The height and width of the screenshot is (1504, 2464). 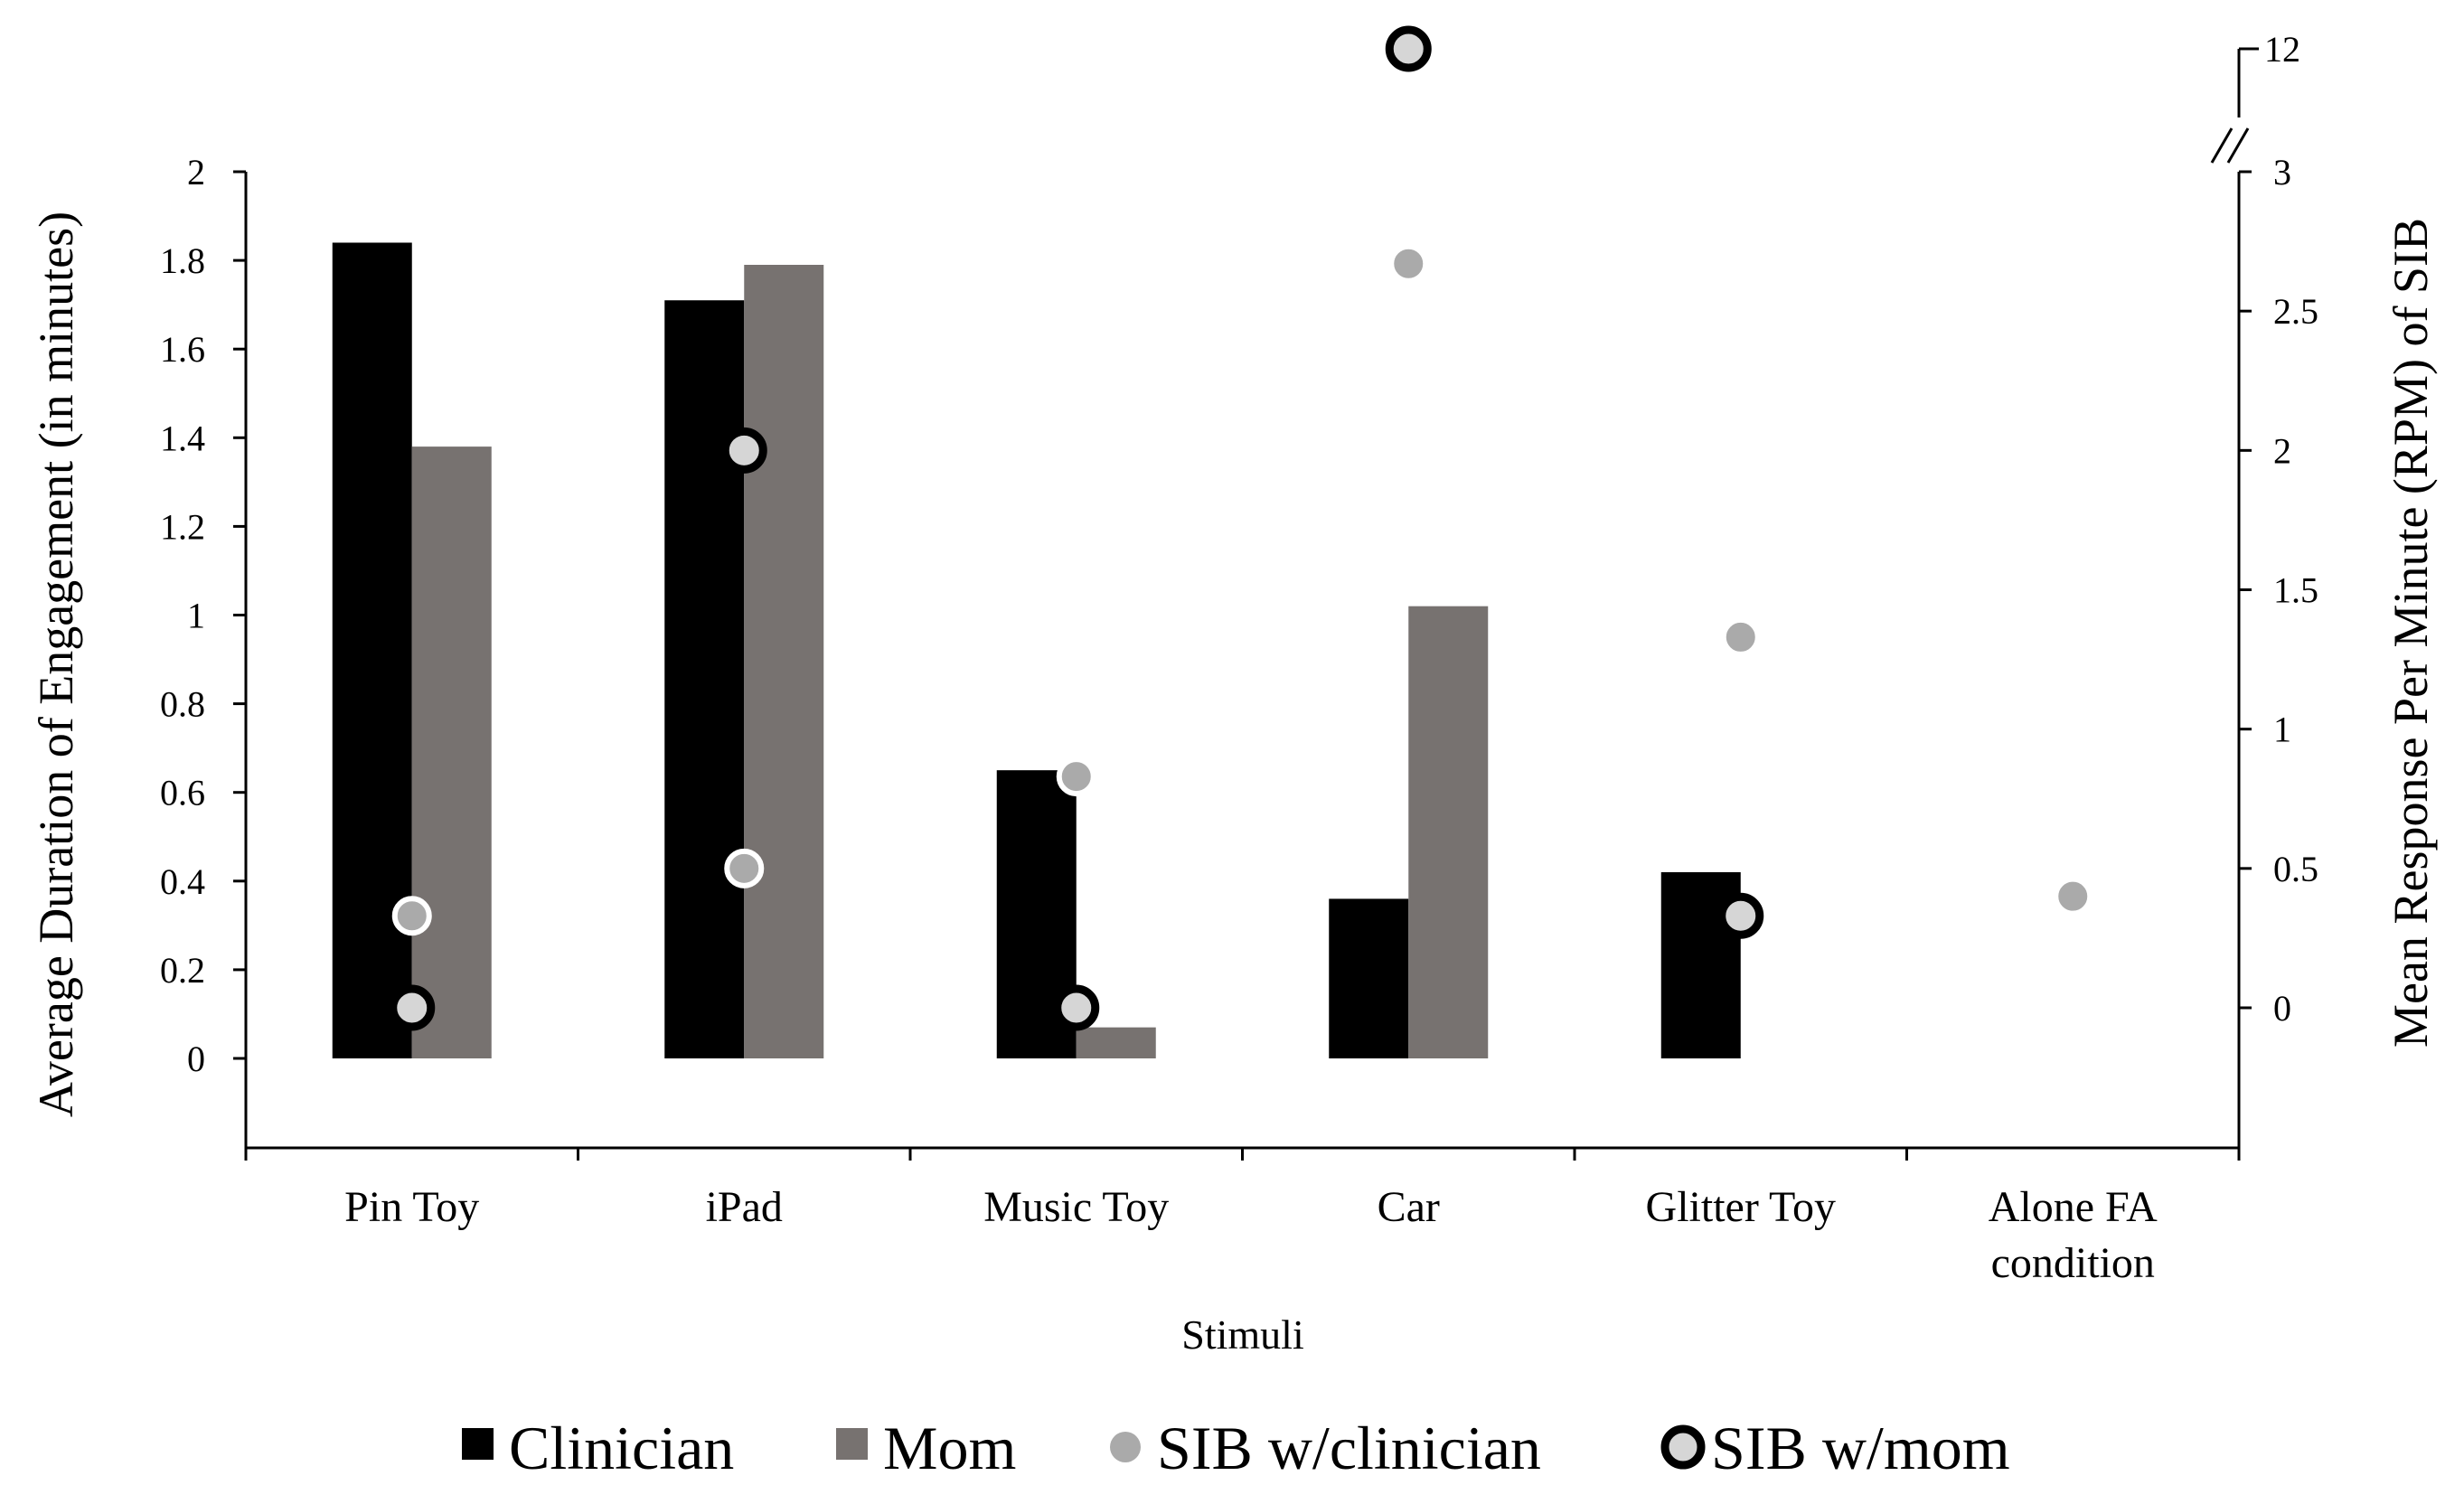 What do you see at coordinates (411, 1207) in the screenshot?
I see `x-tick-label: Pin Toy` at bounding box center [411, 1207].